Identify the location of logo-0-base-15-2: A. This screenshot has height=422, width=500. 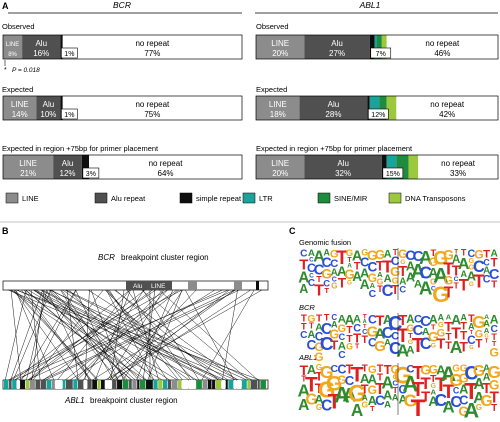
(418, 284).